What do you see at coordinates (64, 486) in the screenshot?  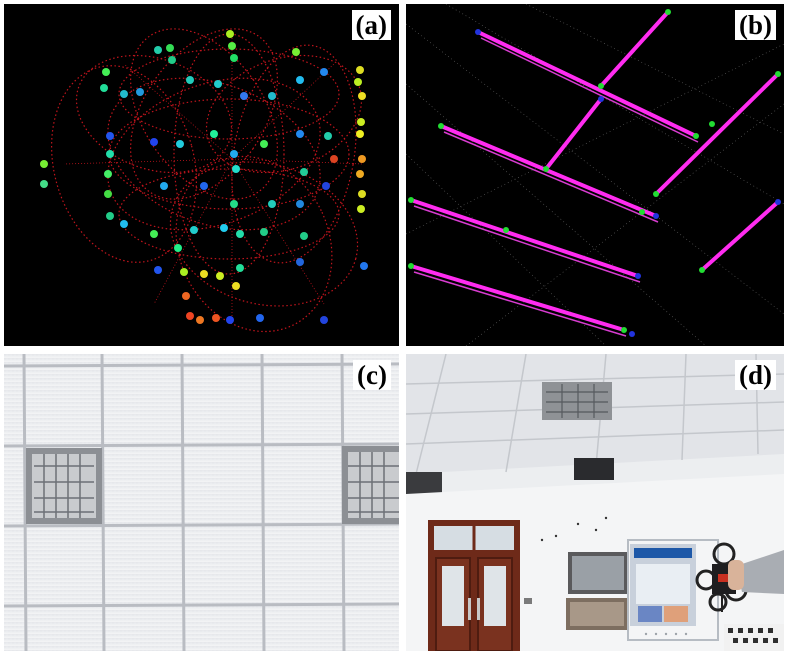 I see `light-fixture-left` at bounding box center [64, 486].